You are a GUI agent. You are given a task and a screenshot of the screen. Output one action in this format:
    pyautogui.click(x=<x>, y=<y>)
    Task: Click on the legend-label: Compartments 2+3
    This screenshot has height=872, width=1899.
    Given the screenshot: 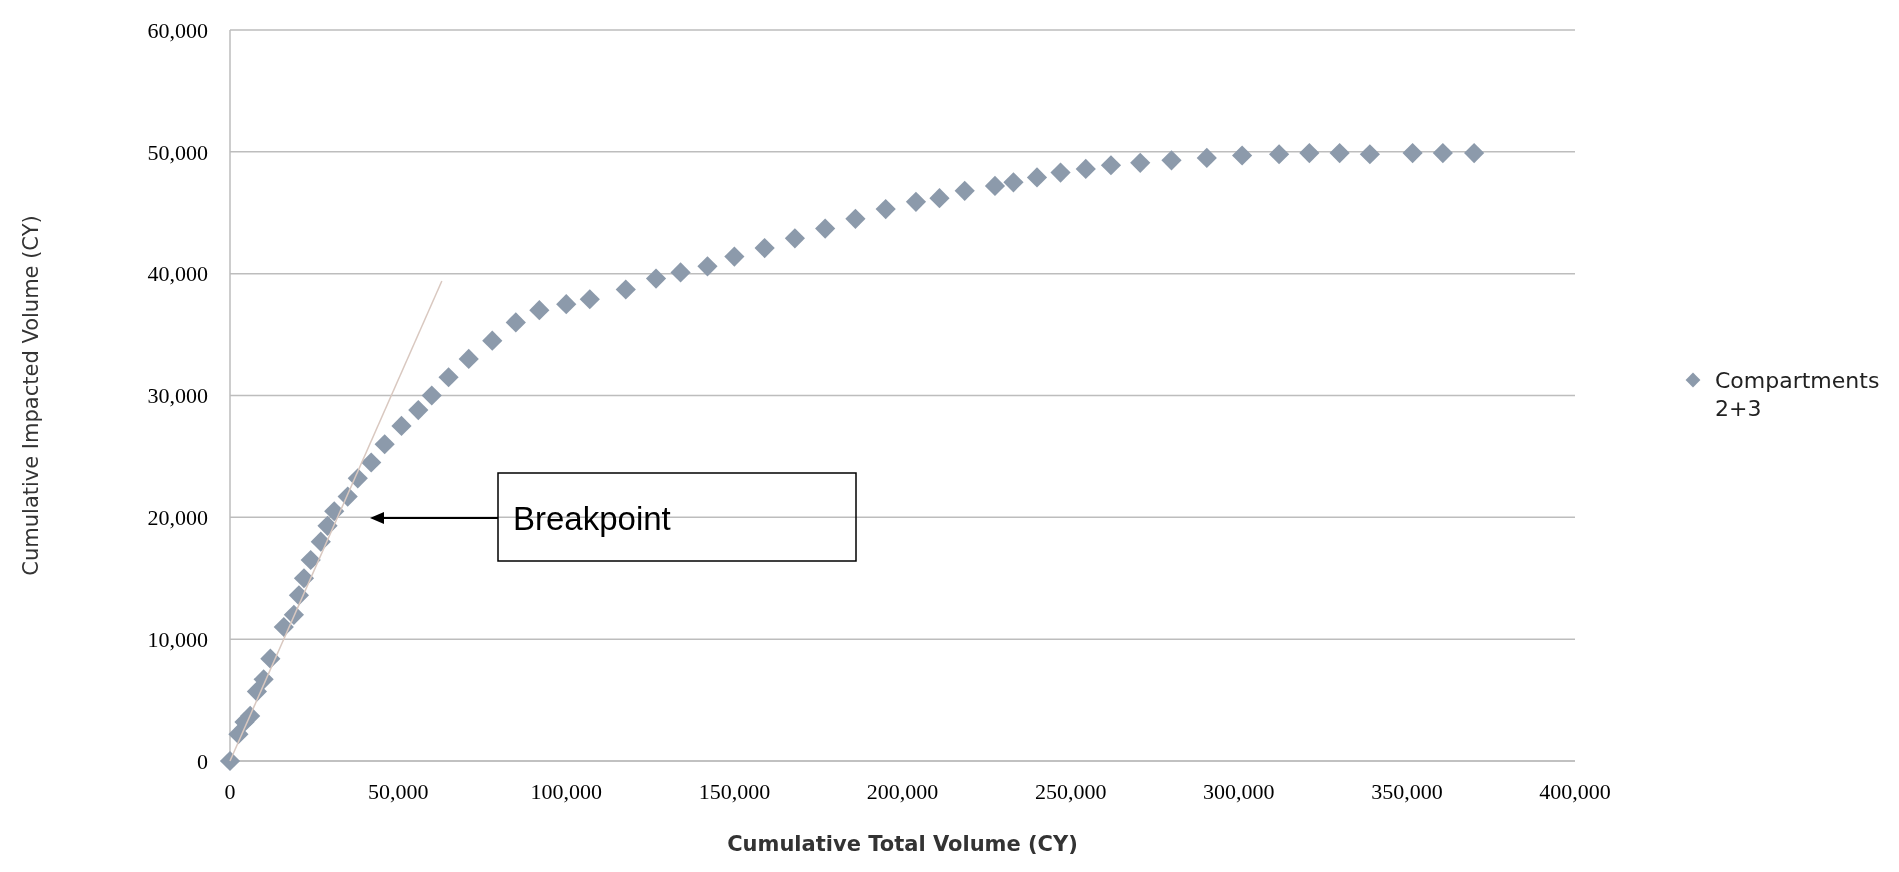 What is the action you would take?
    pyautogui.click(x=1797, y=394)
    